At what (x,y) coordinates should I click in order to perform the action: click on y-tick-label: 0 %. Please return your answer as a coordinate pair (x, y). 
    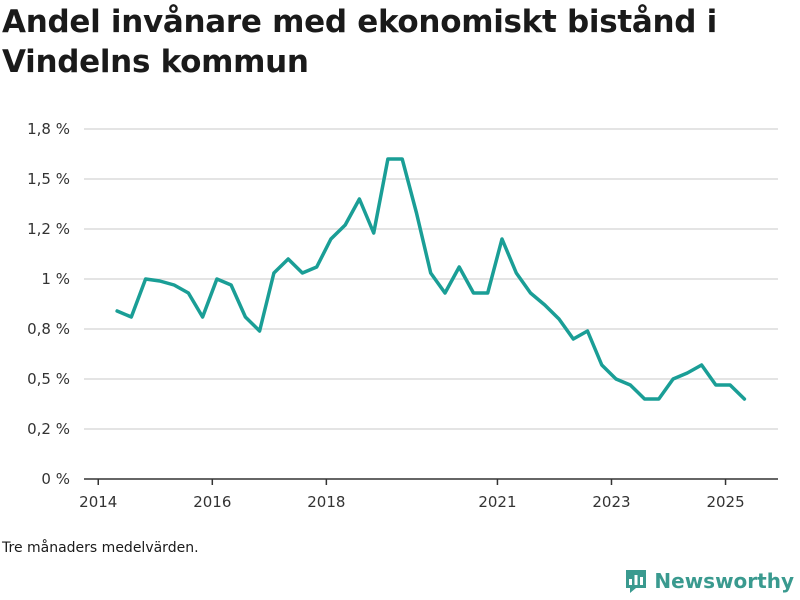
    Looking at the image, I should click on (55, 479).